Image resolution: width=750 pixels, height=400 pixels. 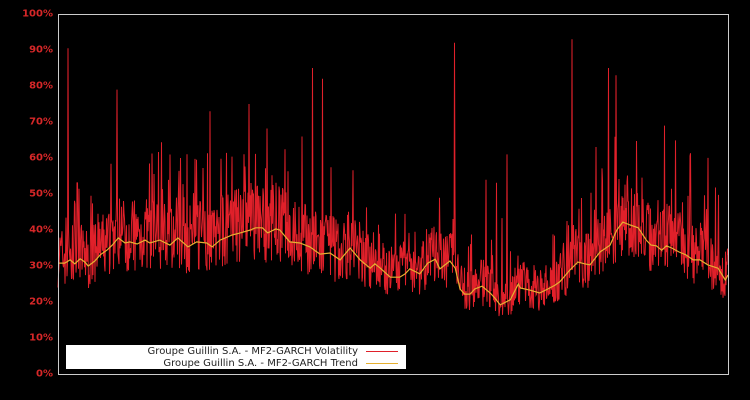 I want to click on y-tick-label: 0%, so click(x=44, y=374).